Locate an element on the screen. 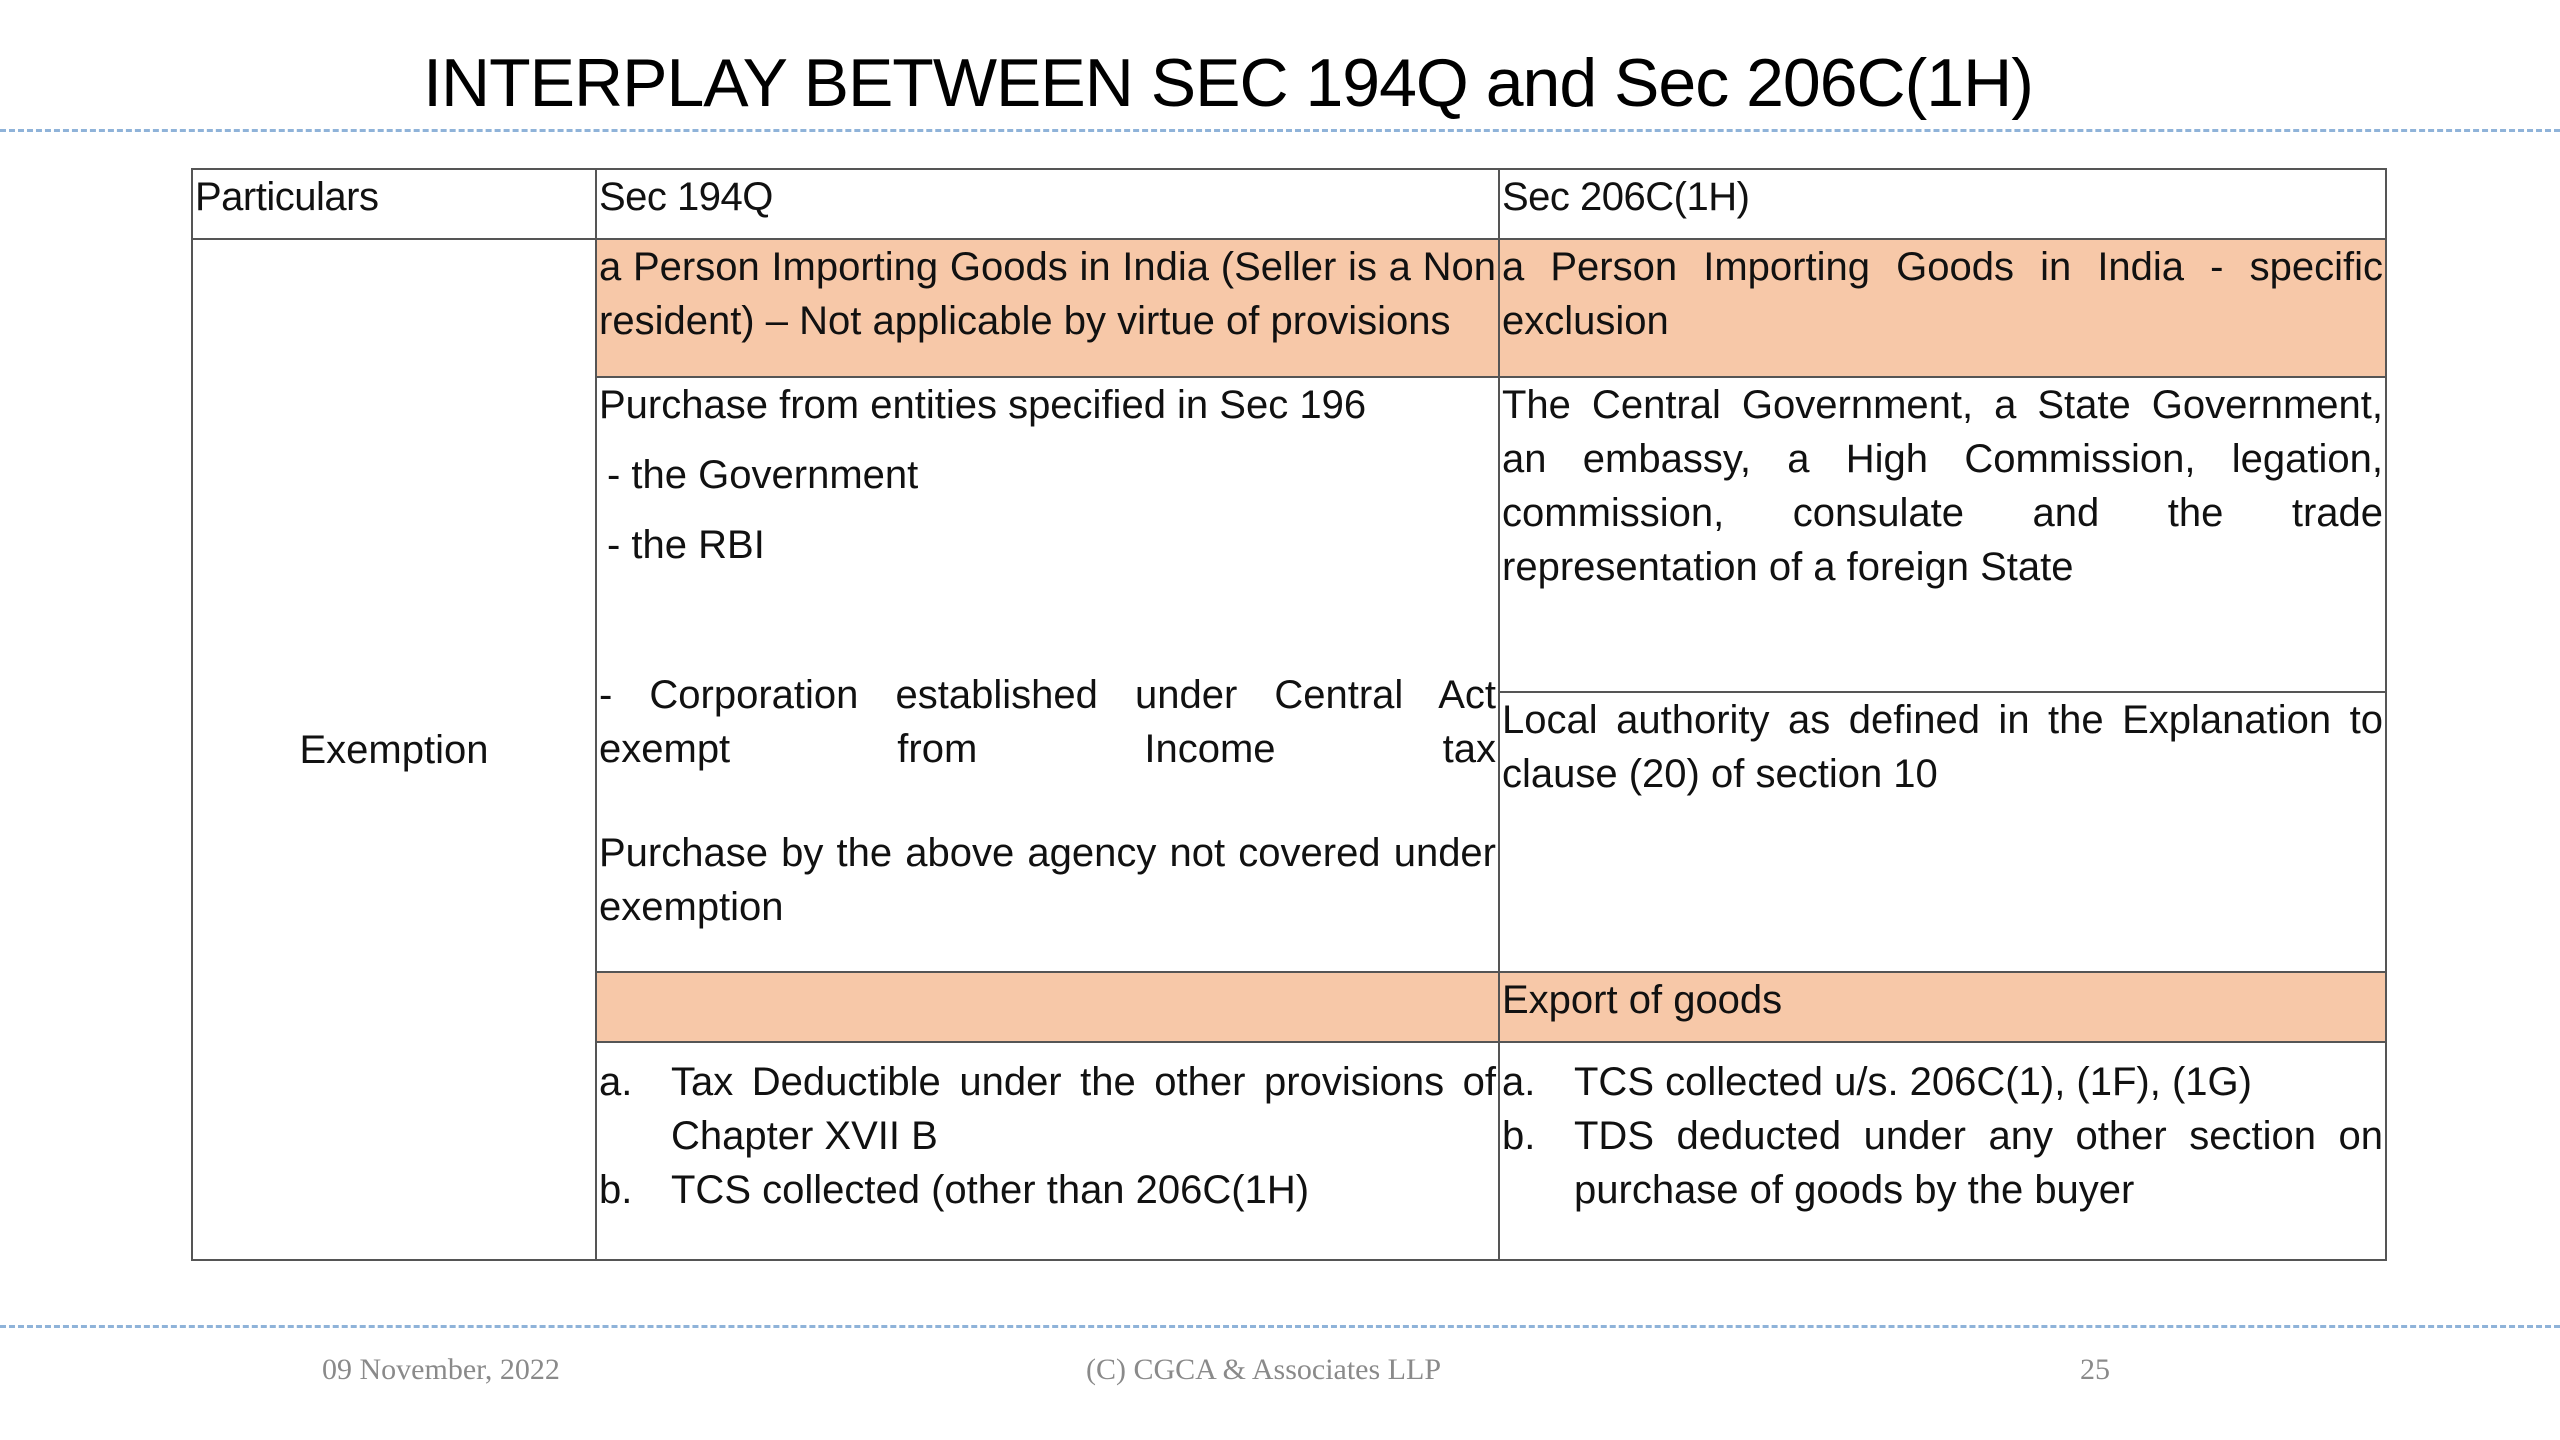  top-dashed-divider is located at coordinates (1280, 130).